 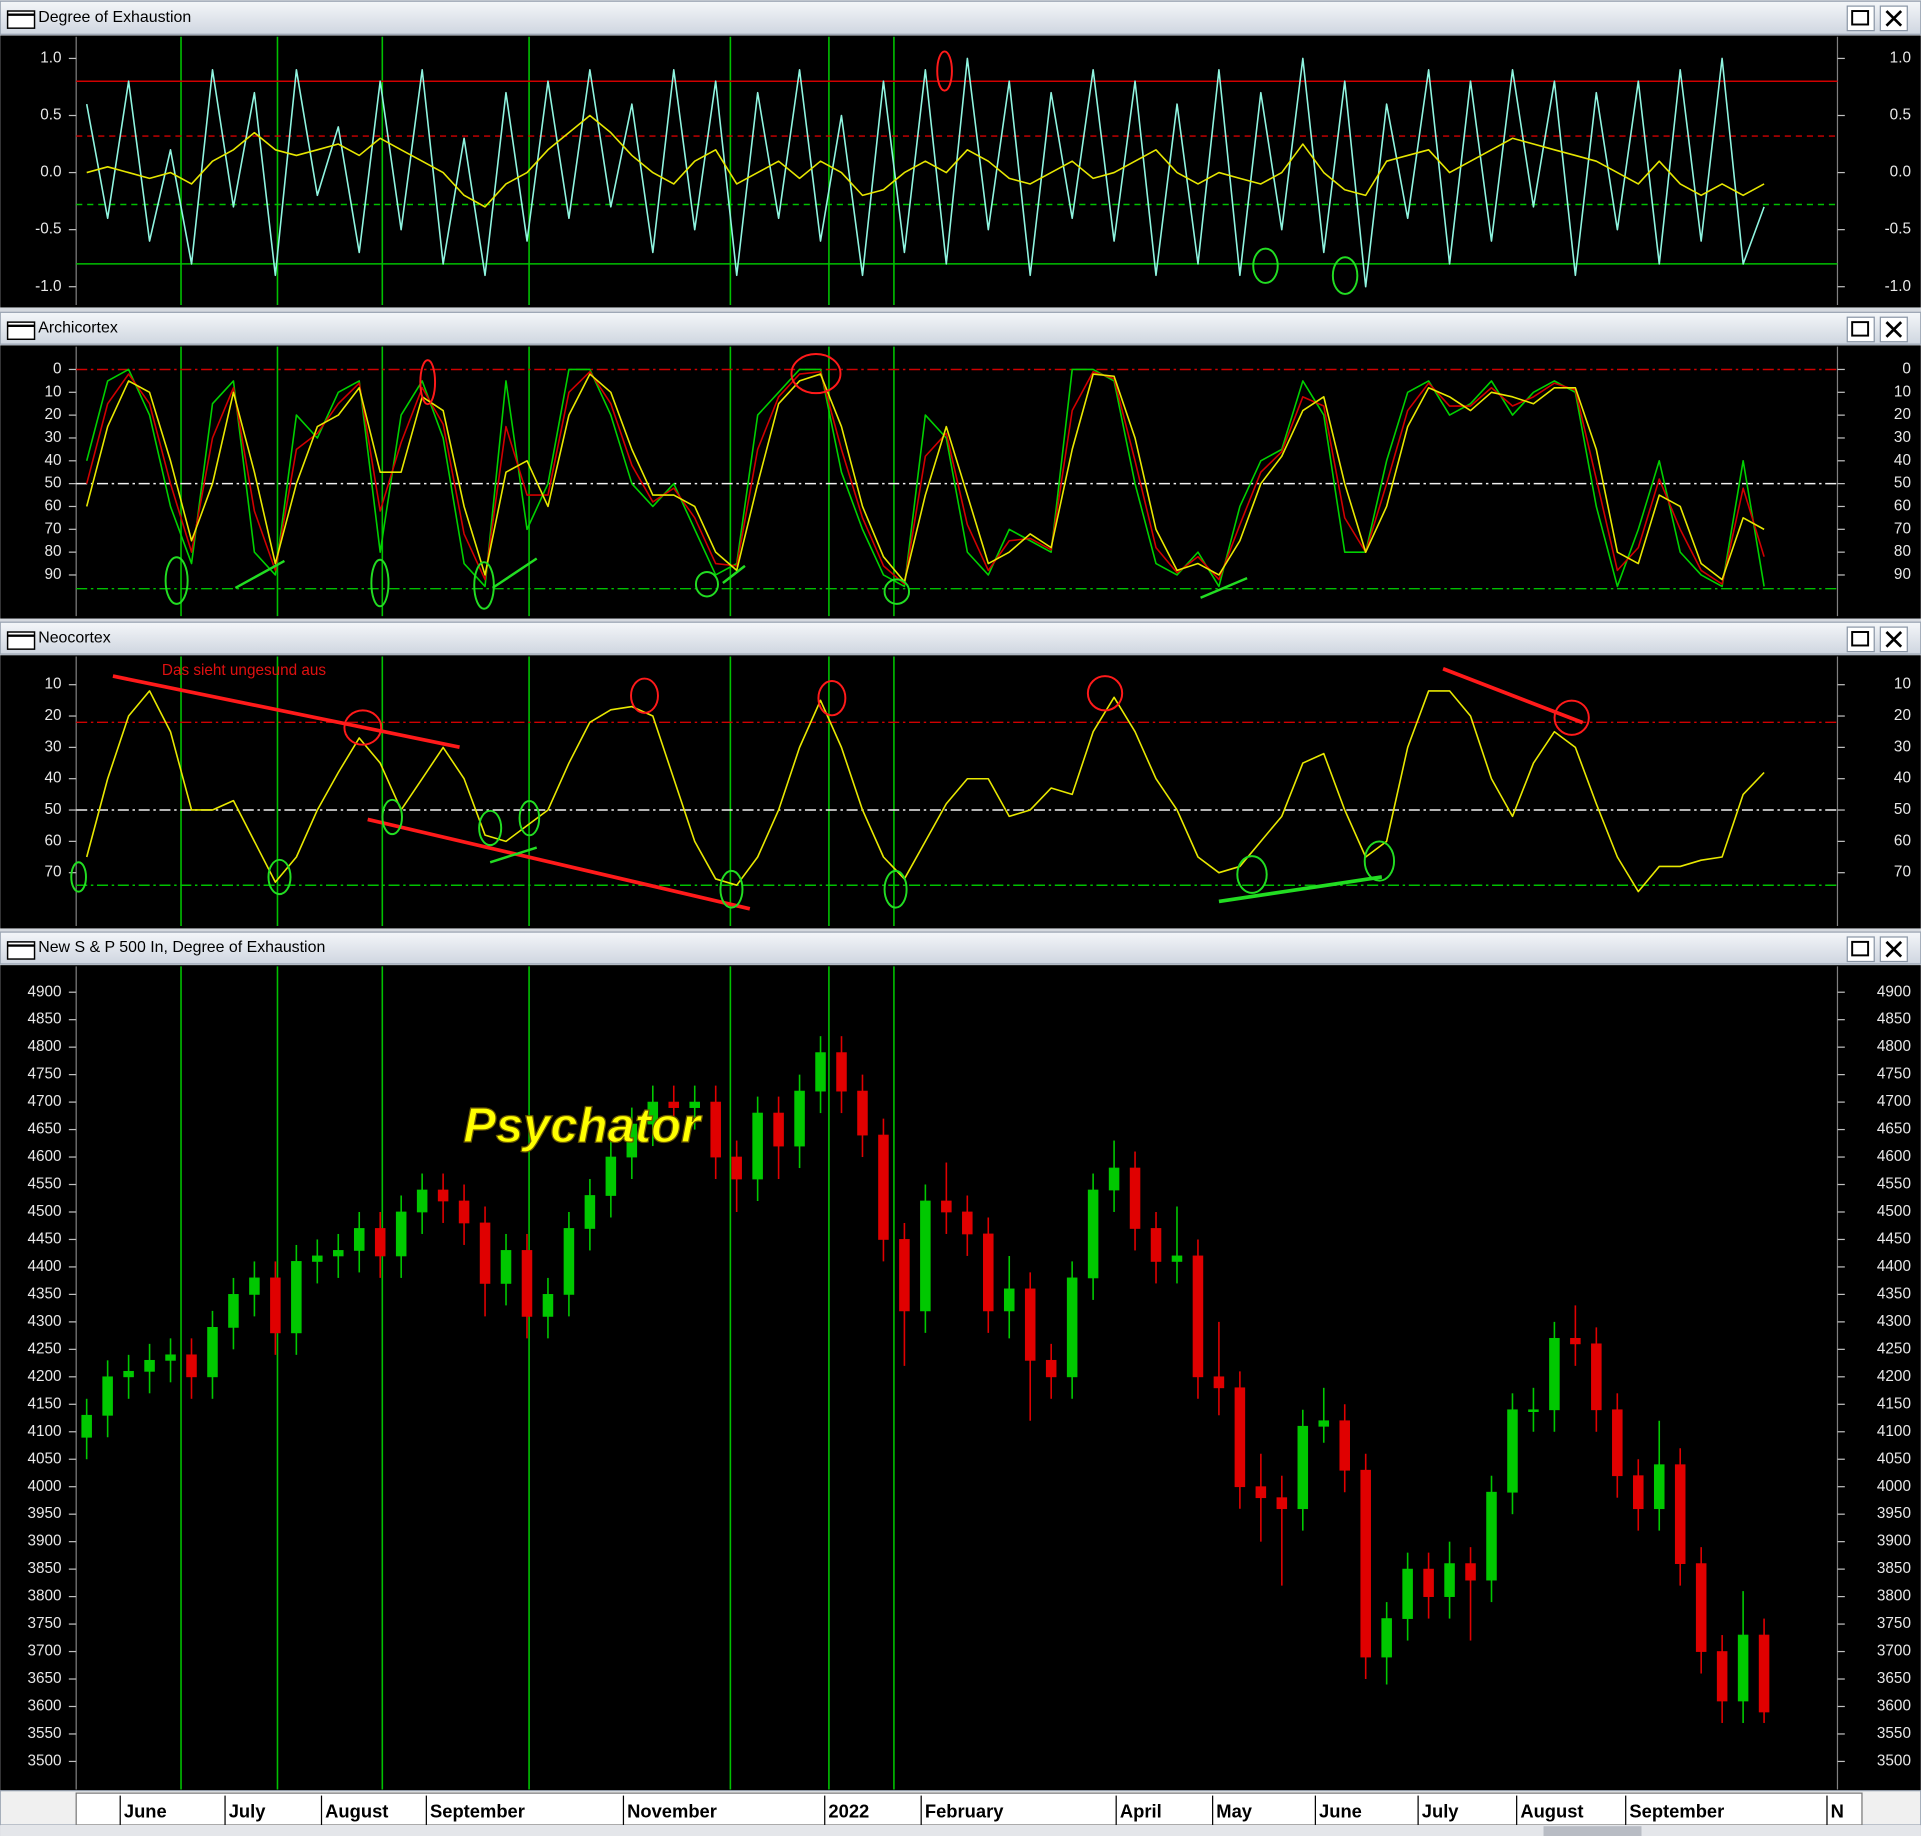 What do you see at coordinates (1894, 1568) in the screenshot?
I see `y-tick-label: 3850` at bounding box center [1894, 1568].